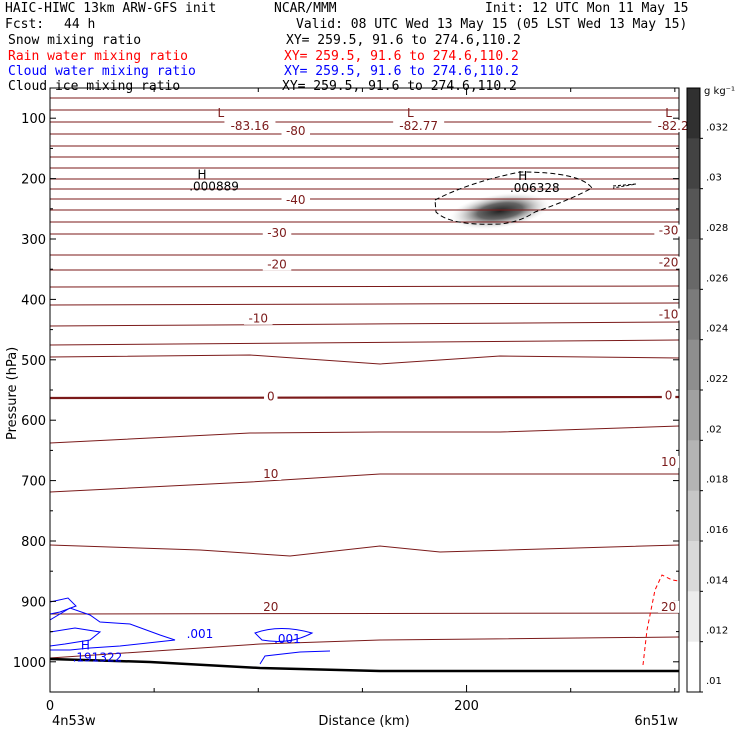 The image size is (740, 740). What do you see at coordinates (717, 631) in the screenshot?
I see `colorbar-label: .012` at bounding box center [717, 631].